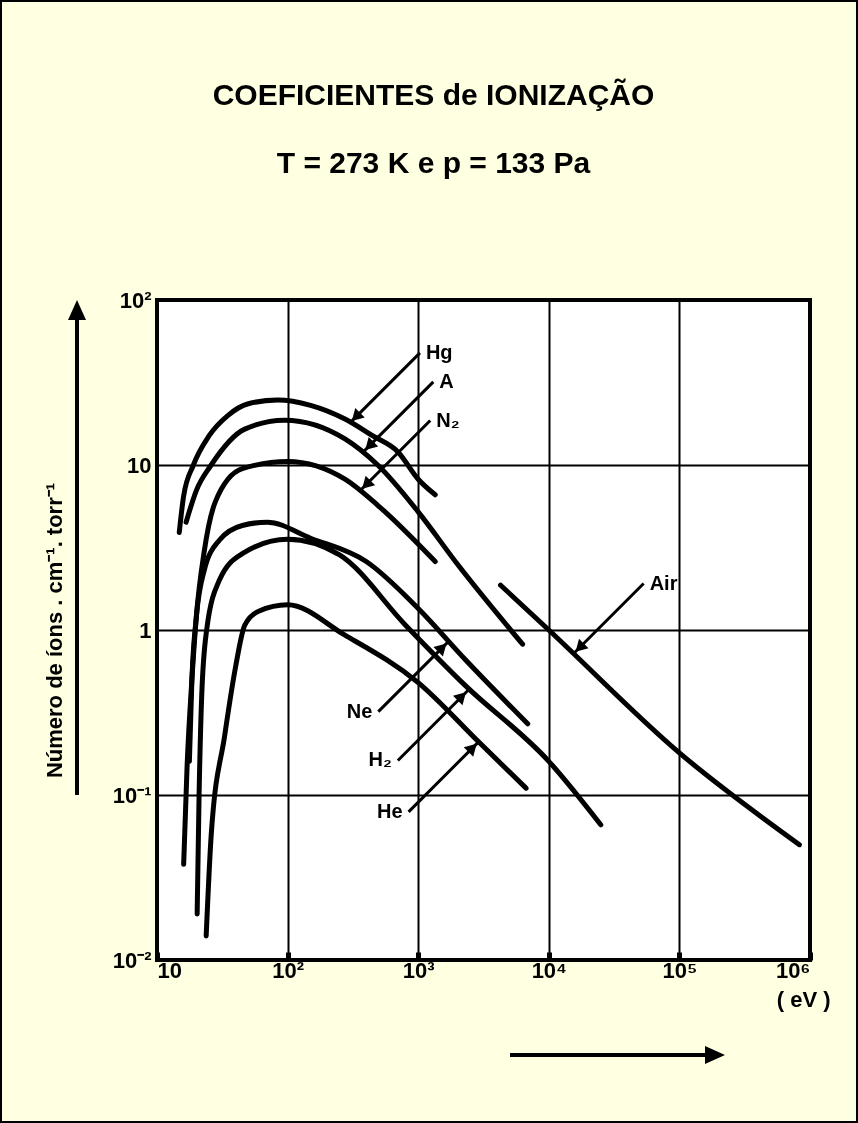 This screenshot has height=1123, width=858. I want to click on annotation: N₂, so click(448, 419).